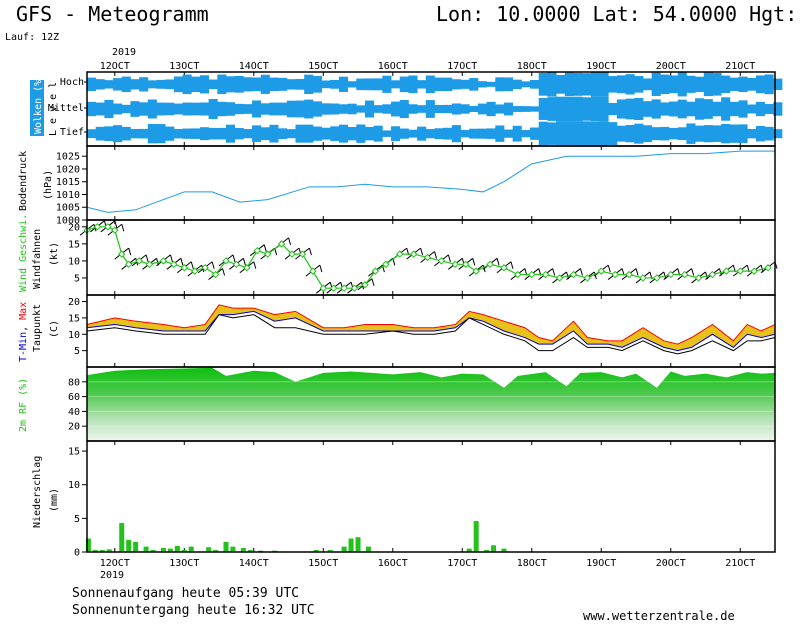  Describe the element at coordinates (74, 412) in the screenshot. I see `y-tick-label: 40` at that location.